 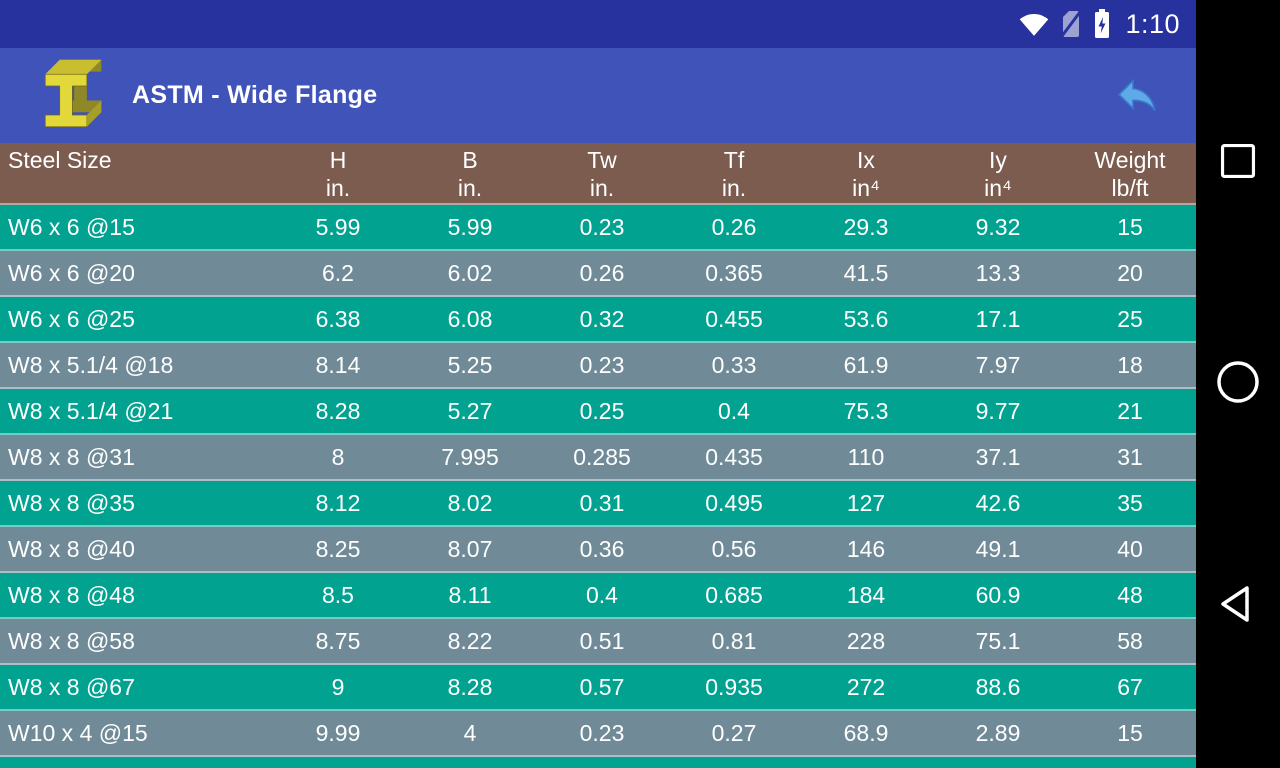 I want to click on cell-steel-size: W6 x 6 @15, so click(x=71, y=226).